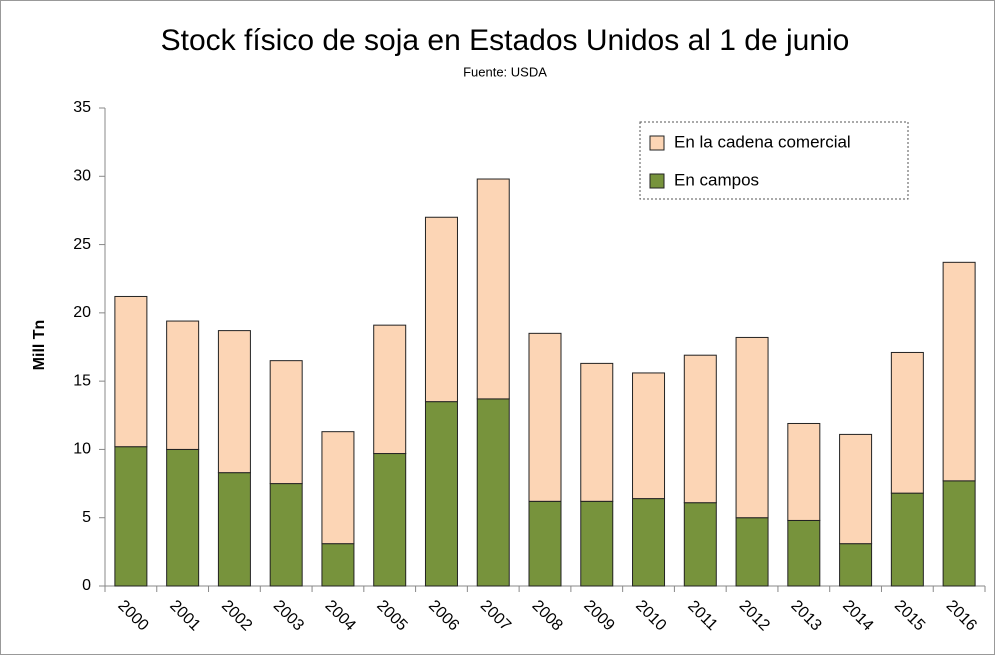 This screenshot has width=995, height=655. What do you see at coordinates (82, 380) in the screenshot?
I see `y-tick-label: 15` at bounding box center [82, 380].